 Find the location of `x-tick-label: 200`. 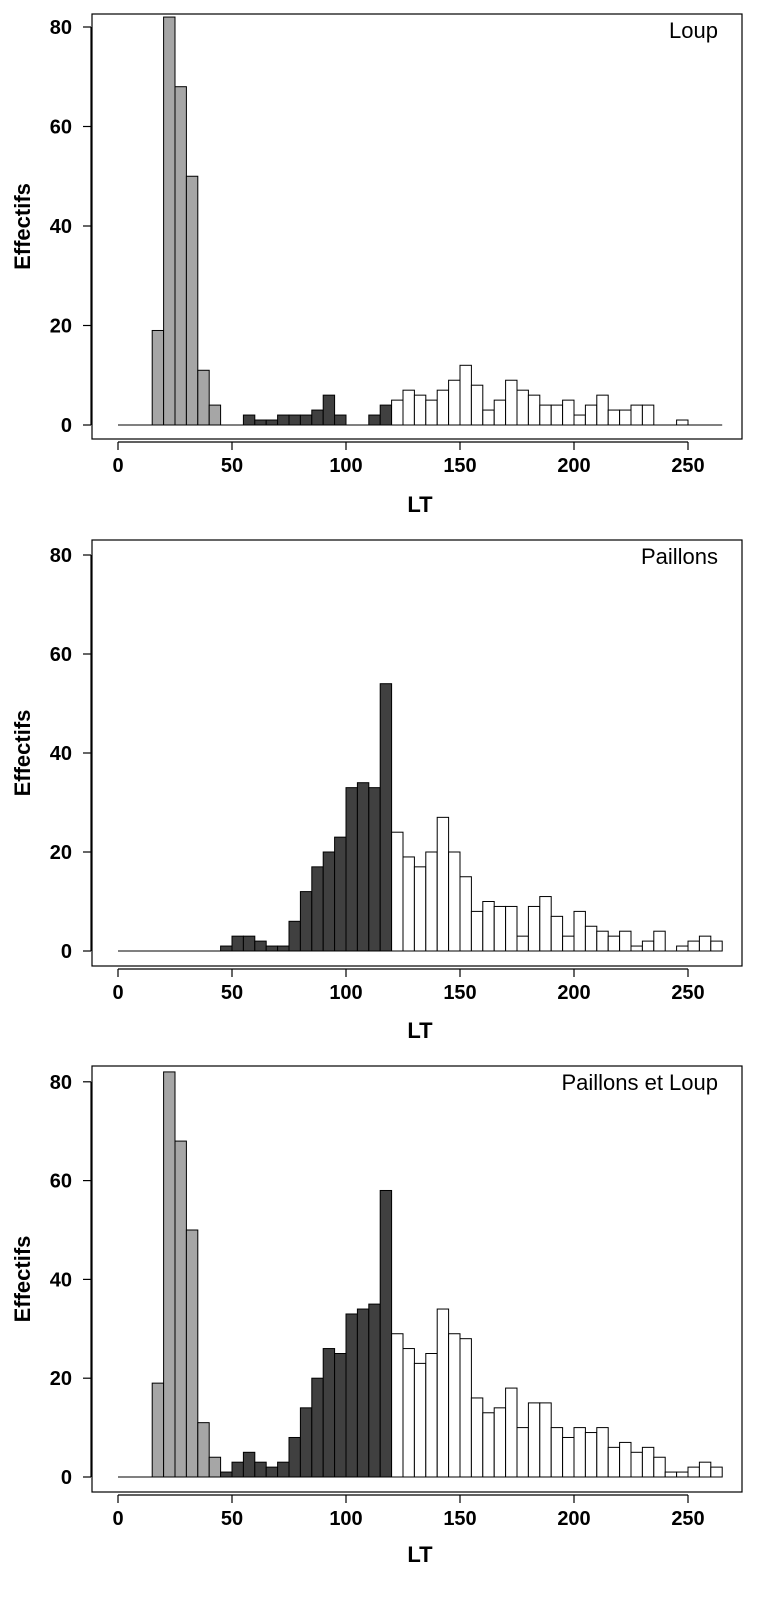

x-tick-label: 200 is located at coordinates (573, 993).